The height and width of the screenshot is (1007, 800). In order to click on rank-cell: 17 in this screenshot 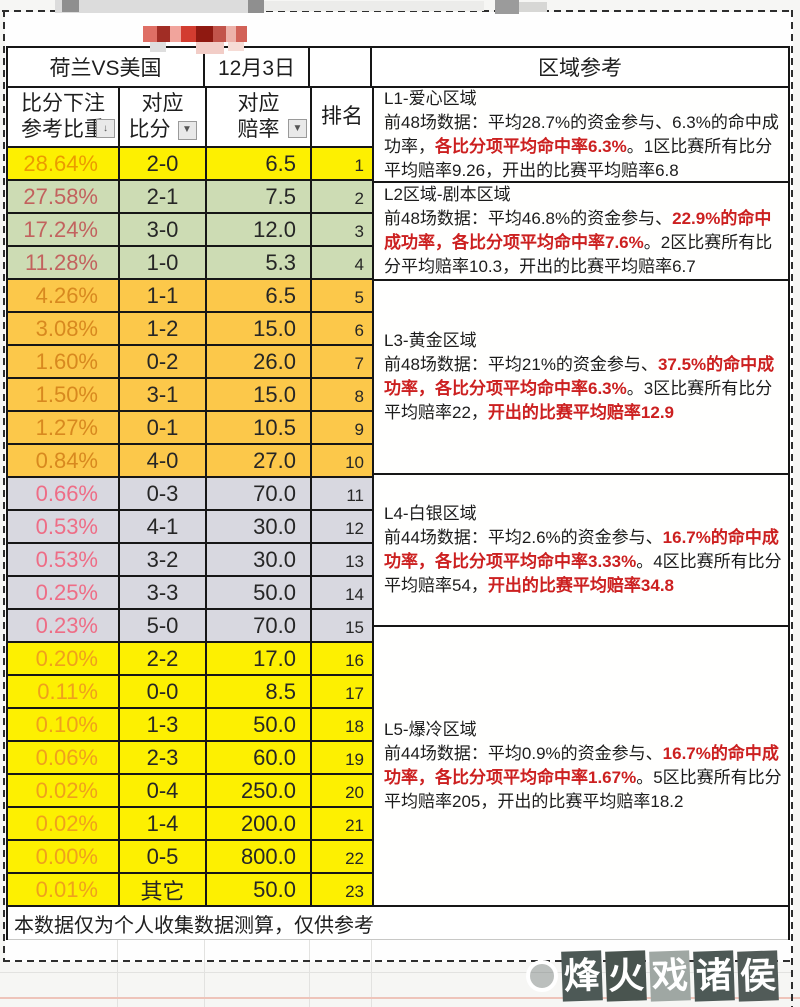, I will do `click(343, 692)`.